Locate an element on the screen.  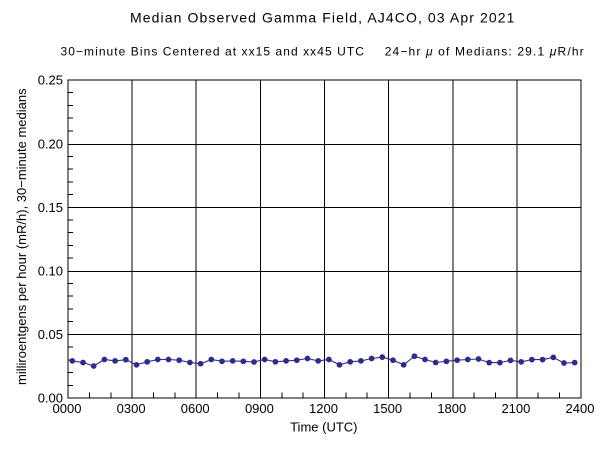
svg-text: 0.25 is located at coordinates (50, 80).